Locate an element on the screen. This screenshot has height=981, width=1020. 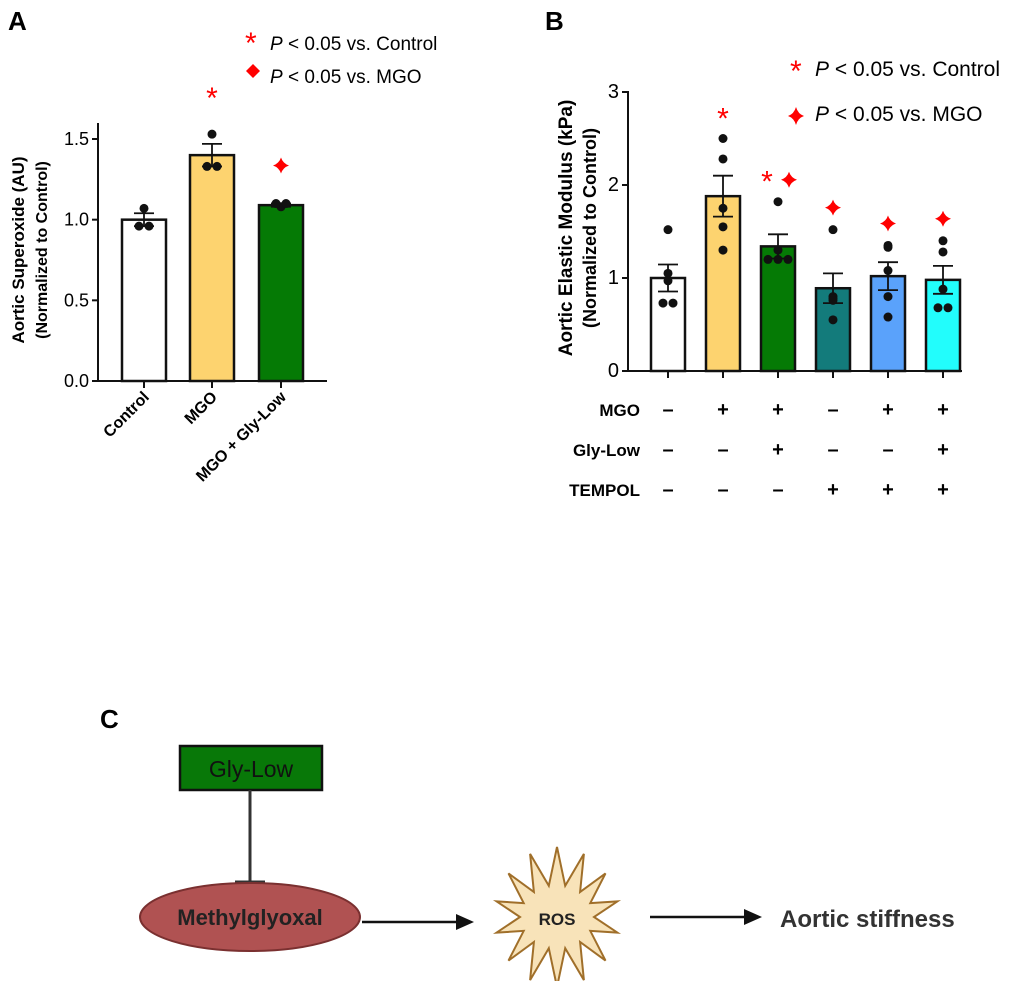
asterisk-icon: * is located at coordinates (796, 71).